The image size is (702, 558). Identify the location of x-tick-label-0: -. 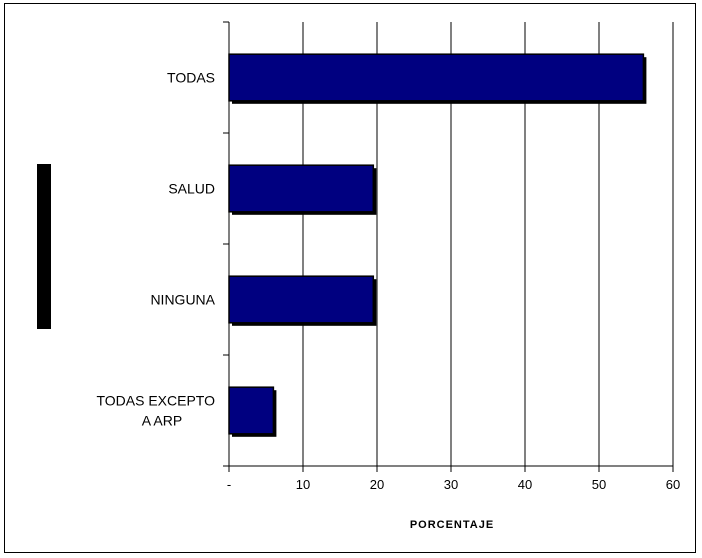
(229, 484).